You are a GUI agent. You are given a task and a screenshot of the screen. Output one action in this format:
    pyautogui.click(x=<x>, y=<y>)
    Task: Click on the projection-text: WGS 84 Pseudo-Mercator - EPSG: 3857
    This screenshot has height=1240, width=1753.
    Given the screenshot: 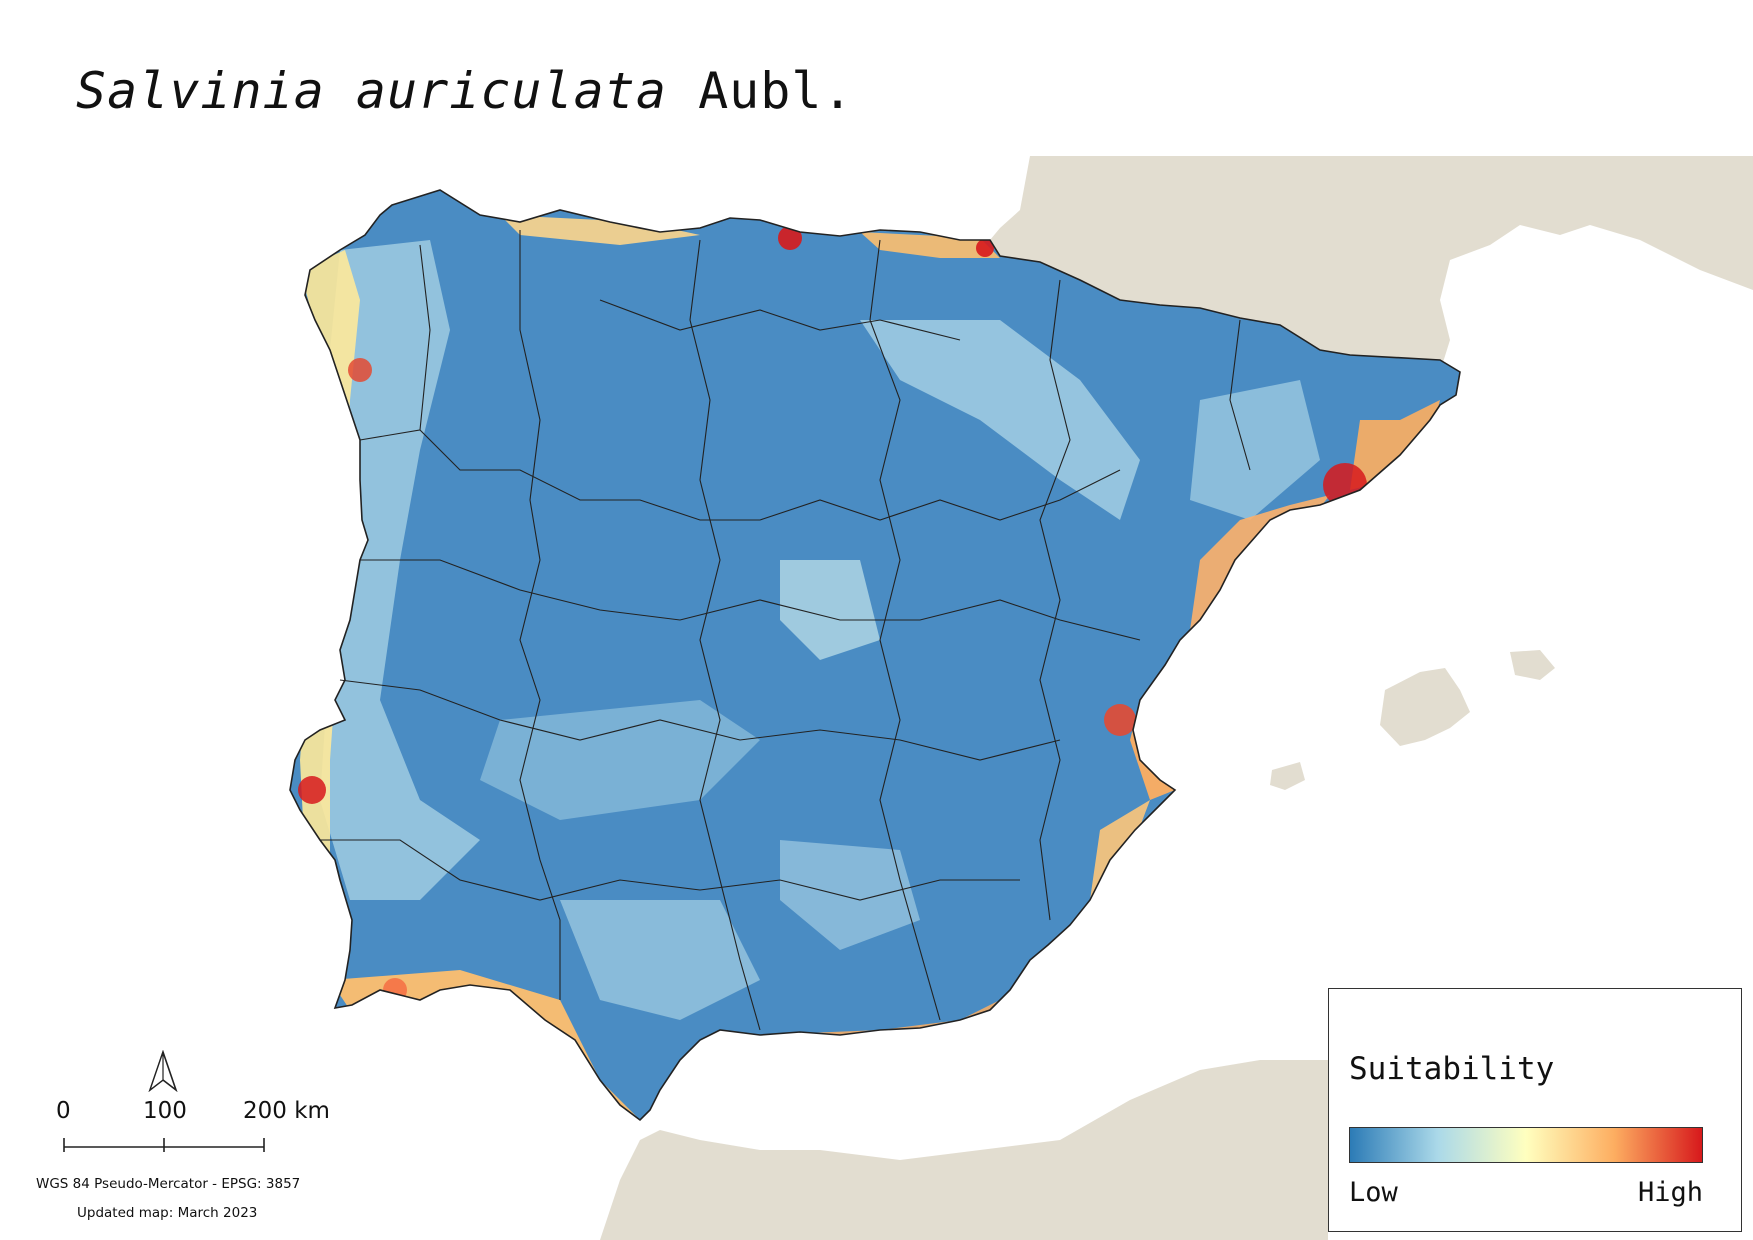 What is the action you would take?
    pyautogui.click(x=168, y=1184)
    